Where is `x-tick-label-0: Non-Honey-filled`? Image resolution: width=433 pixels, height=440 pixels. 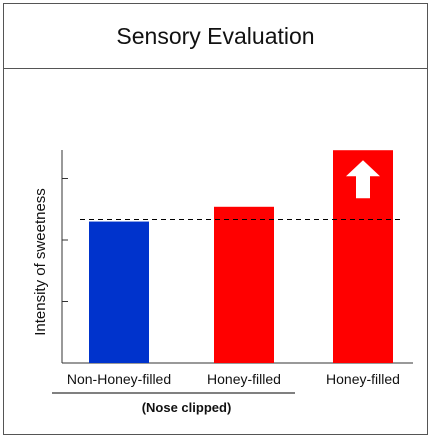 x-tick-label-0: Non-Honey-filled is located at coordinates (119, 379).